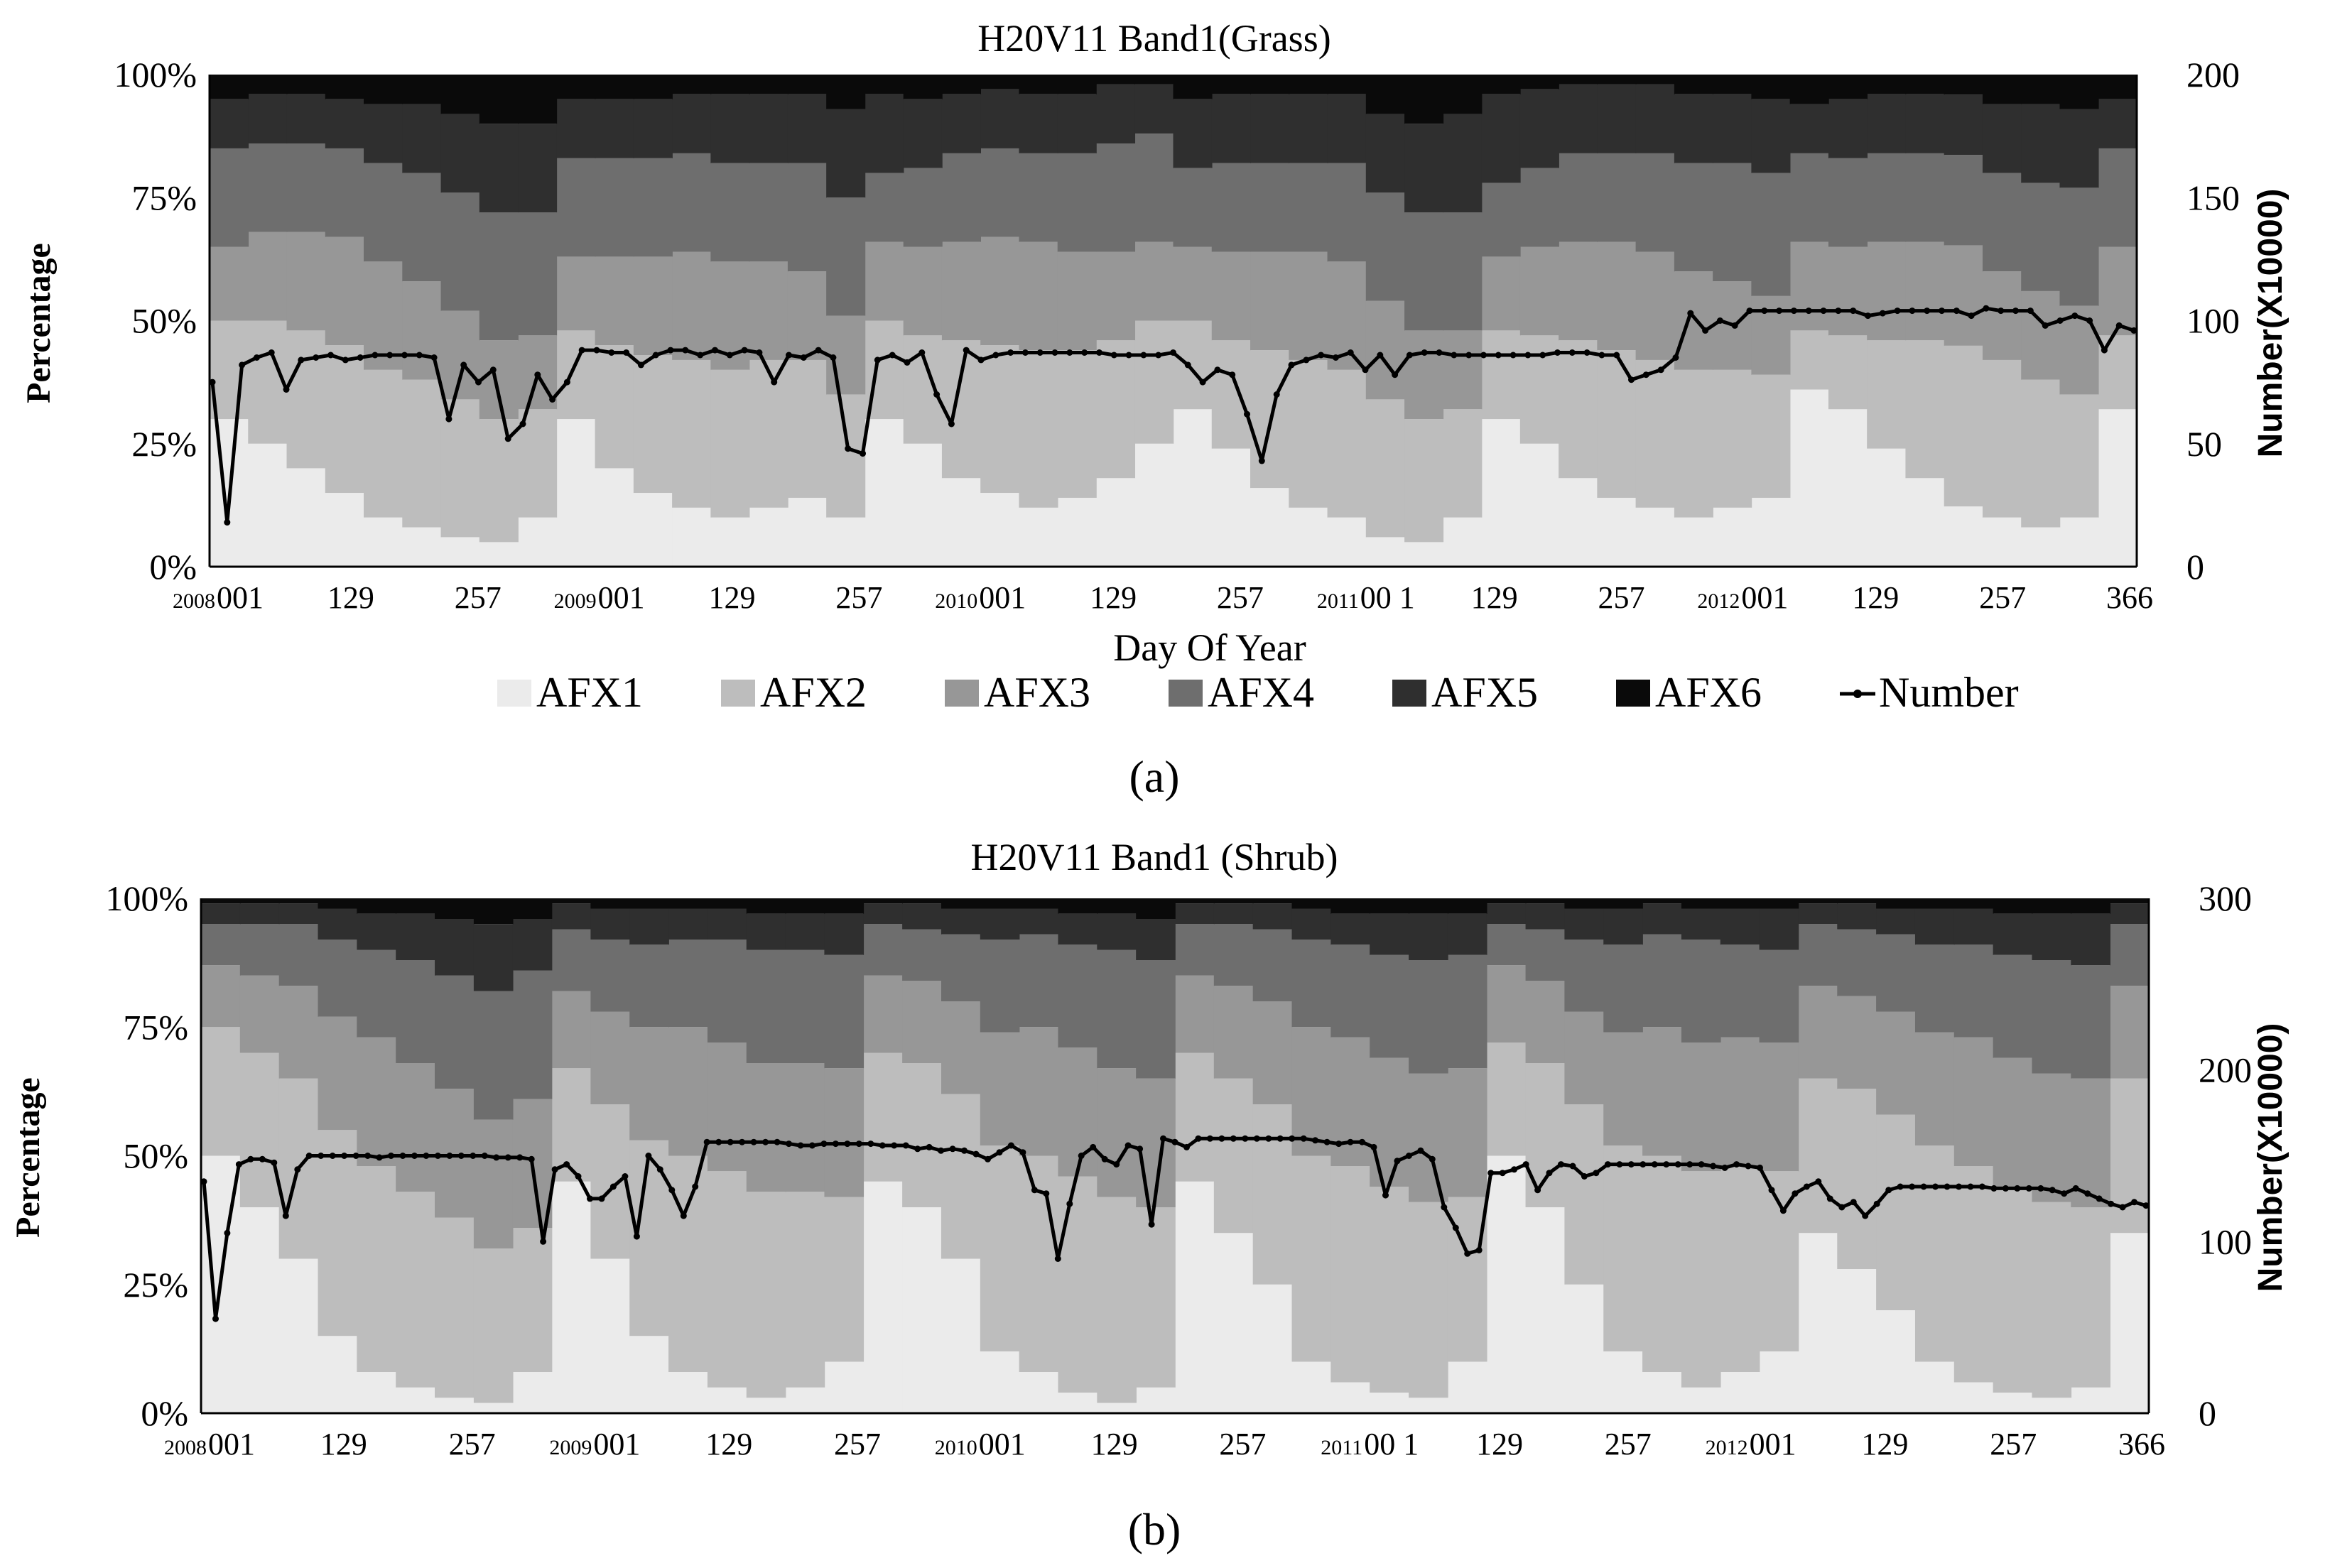  Describe the element at coordinates (1258, 692) in the screenshot. I see `legend: AFX1 AFX2 AFX3 AFX4 AFX5 AFX6 Number` at that location.